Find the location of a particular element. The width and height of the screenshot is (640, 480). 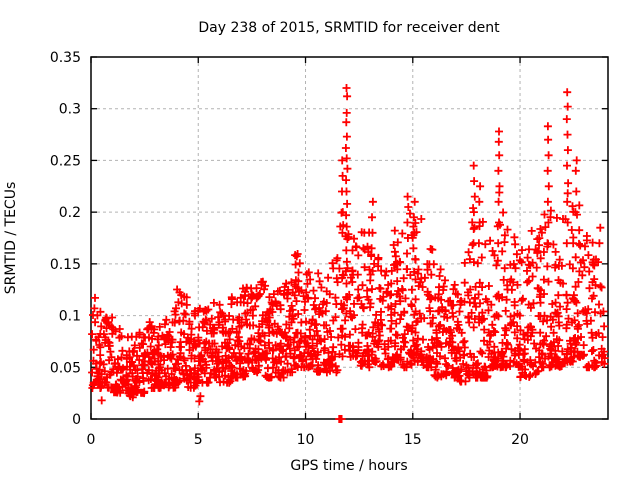

y-axis-label: SRMTID / TECUs is located at coordinates (11, 238).